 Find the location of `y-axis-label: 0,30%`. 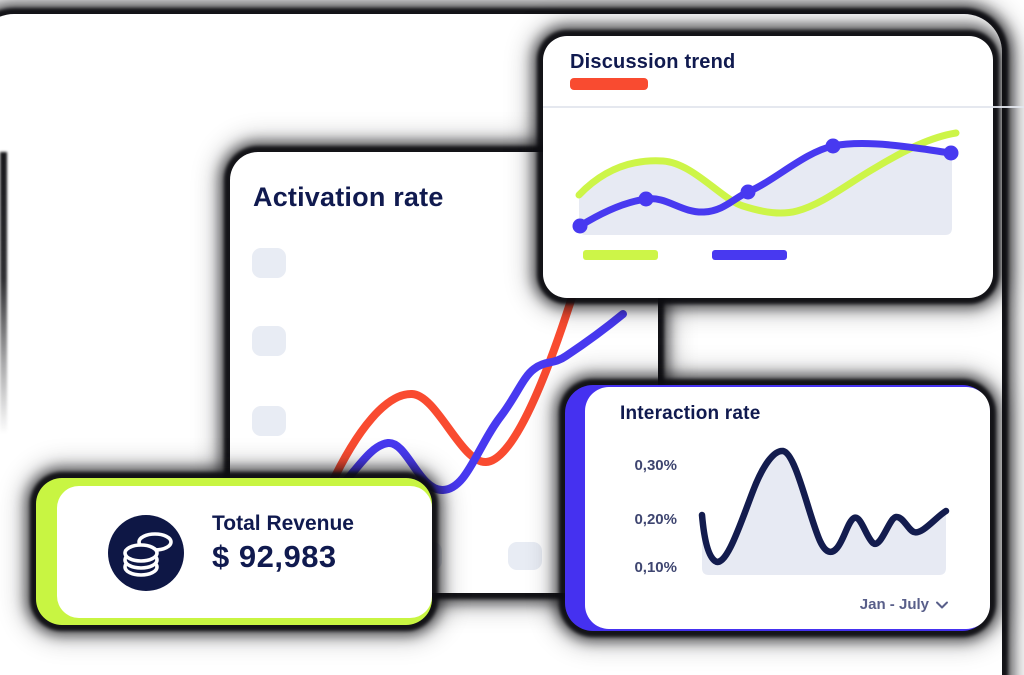

y-axis-label: 0,30% is located at coordinates (655, 465).